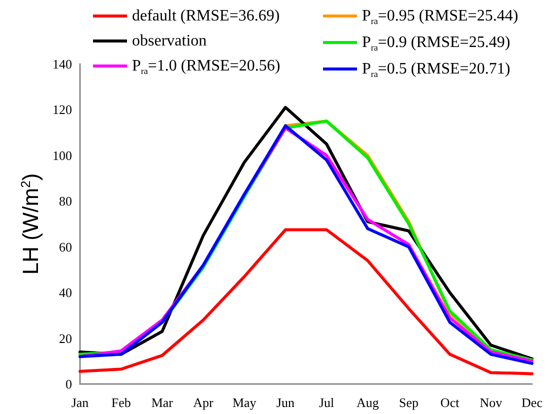 Image resolution: width=550 pixels, height=414 pixels. Describe the element at coordinates (244, 402) in the screenshot. I see `x-tick-label: May` at that location.